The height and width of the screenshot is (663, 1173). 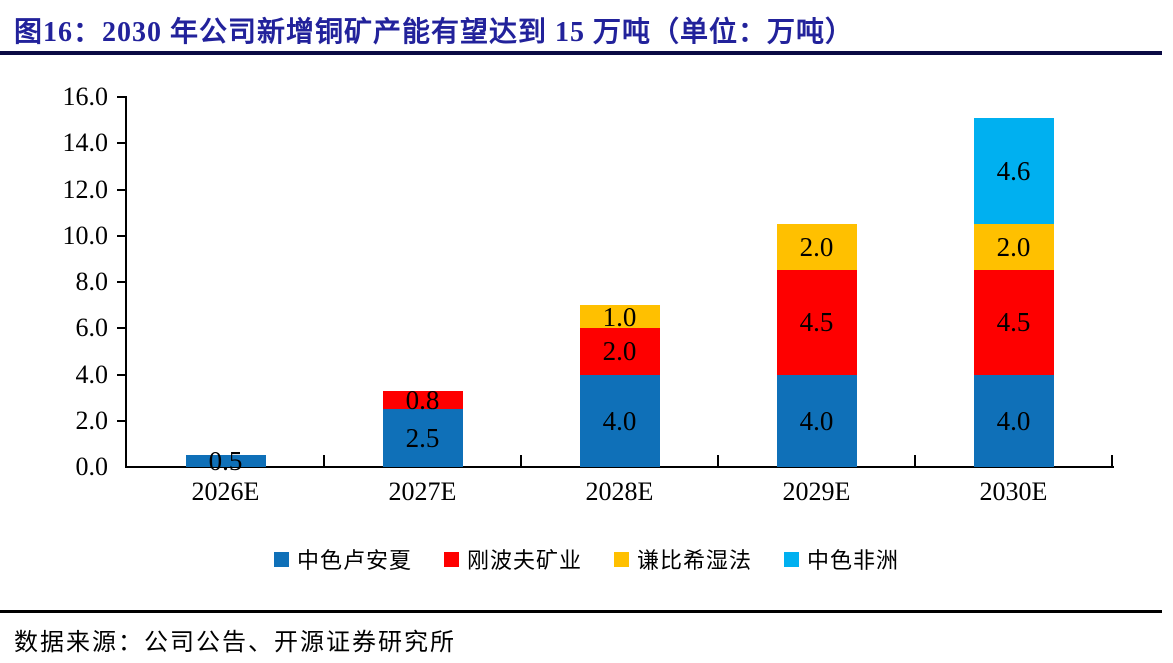 I want to click on bar-segment-value: 1.0, so click(x=619, y=316).